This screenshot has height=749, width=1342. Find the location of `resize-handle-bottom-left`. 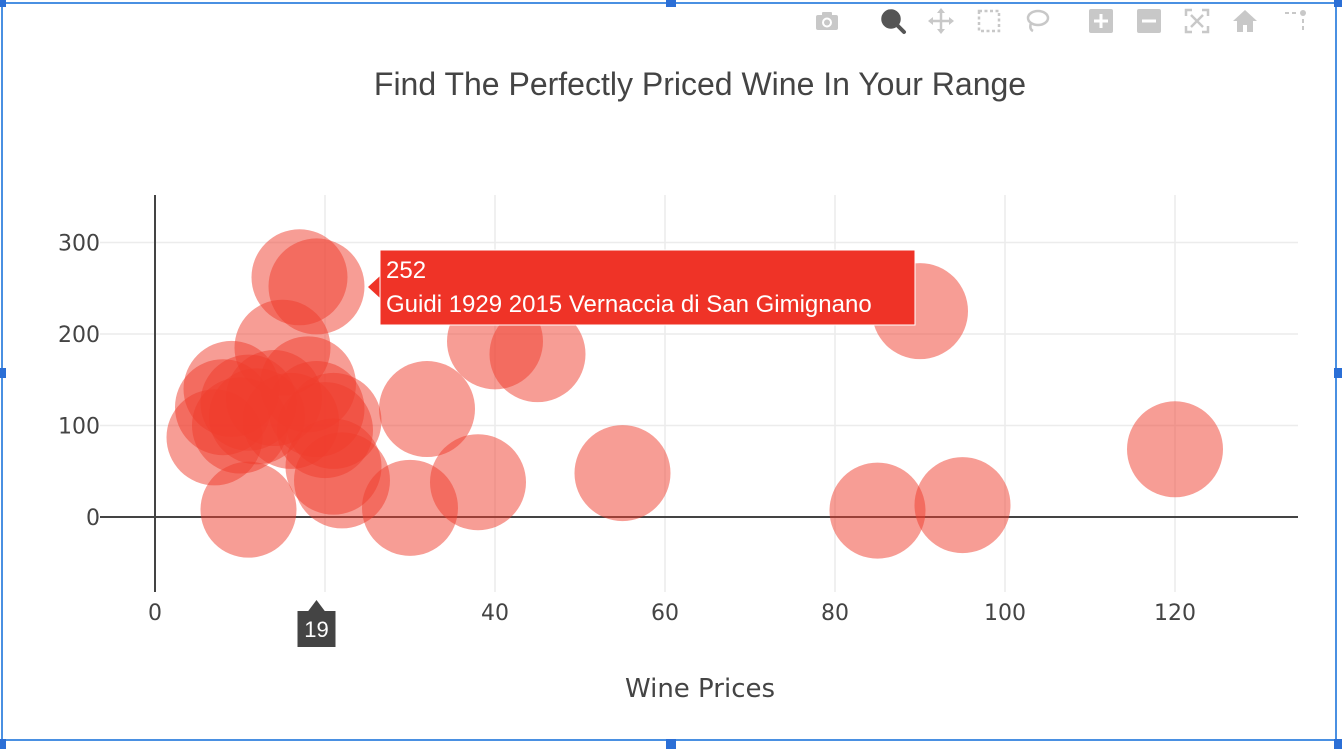

resize-handle-bottom-left is located at coordinates (3, 744).